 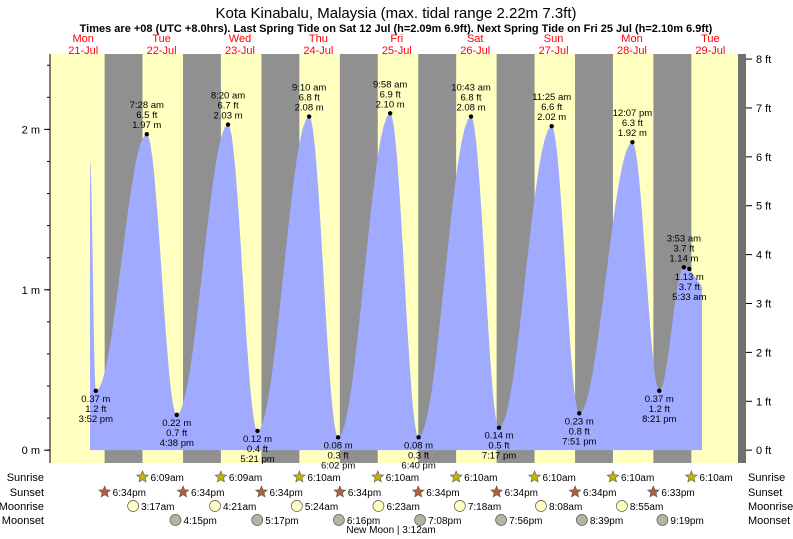 I want to click on sunset-row-label: Sunset, so click(x=27, y=493).